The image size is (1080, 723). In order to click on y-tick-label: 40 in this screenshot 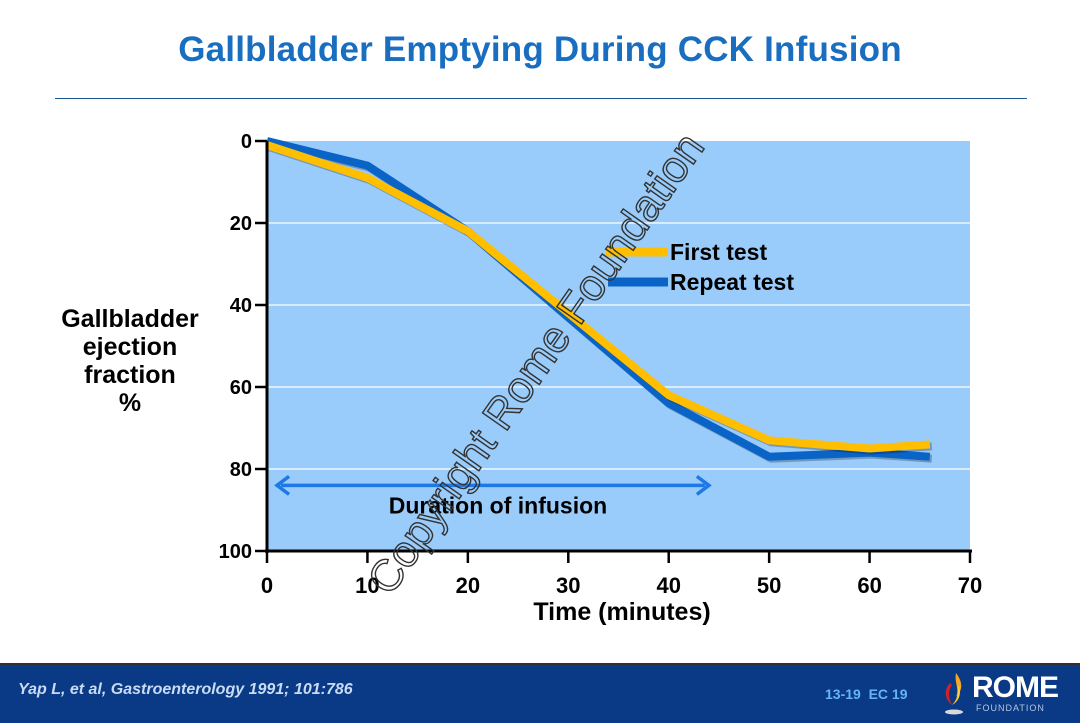, I will do `click(241, 306)`.